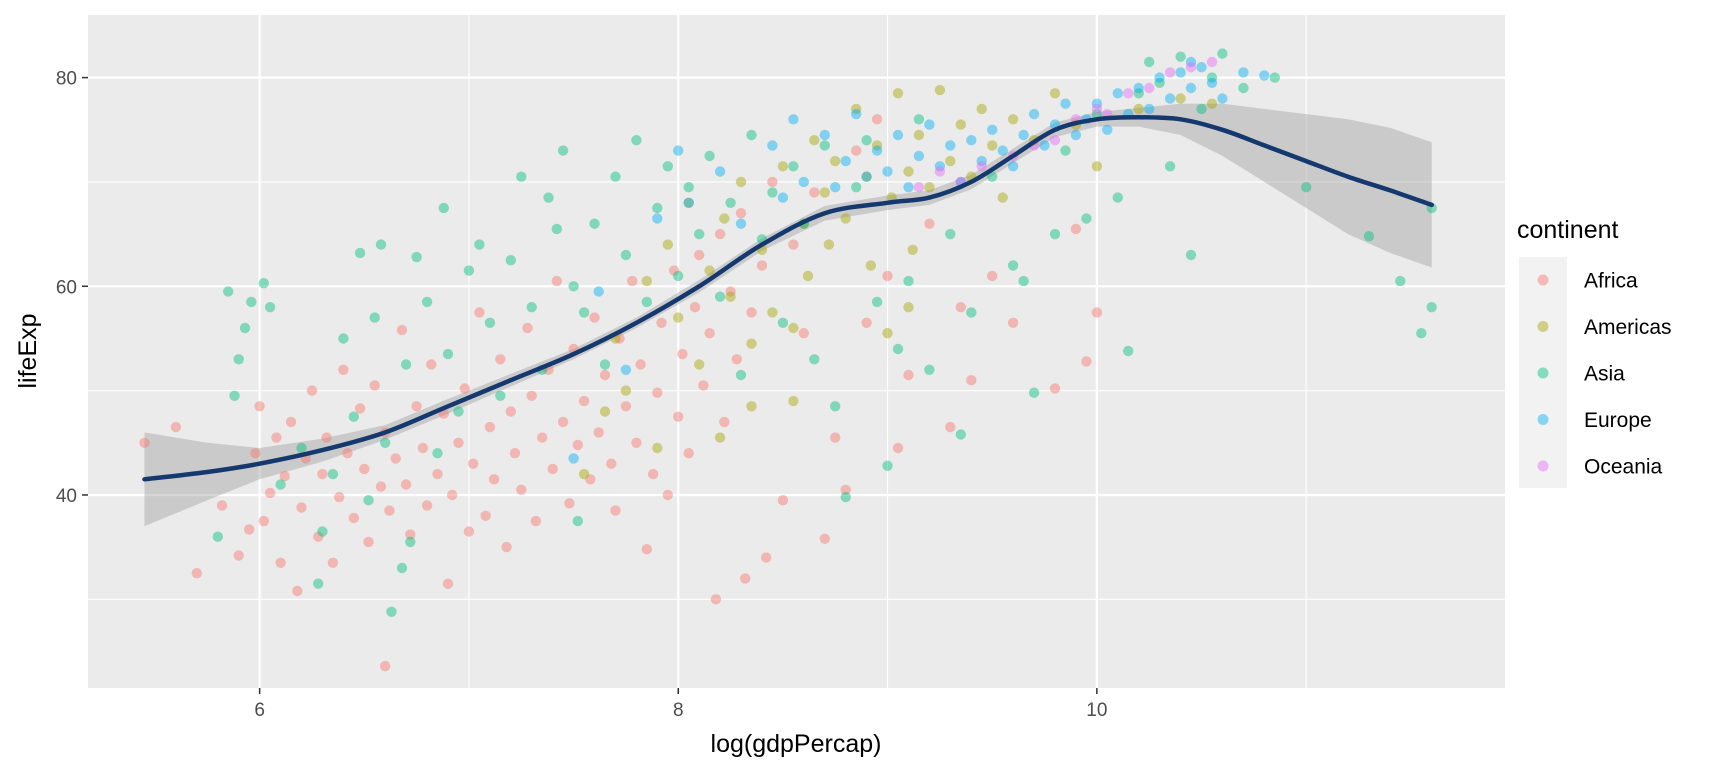 Image resolution: width=1728 pixels, height=768 pixels. What do you see at coordinates (1600, 467) in the screenshot?
I see `legend-item-oceania: Oceania` at bounding box center [1600, 467].